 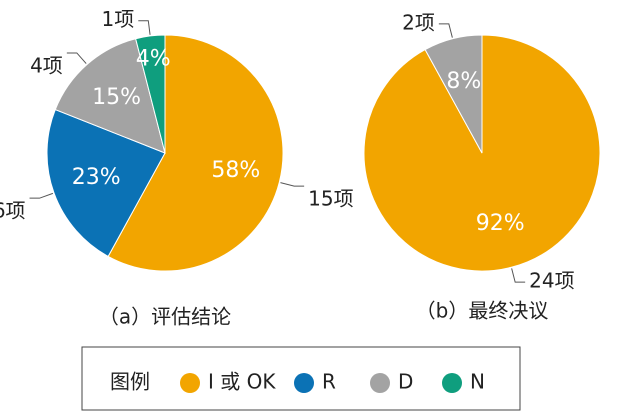 What do you see at coordinates (96, 177) in the screenshot?
I see `value-label: 23%` at bounding box center [96, 177].